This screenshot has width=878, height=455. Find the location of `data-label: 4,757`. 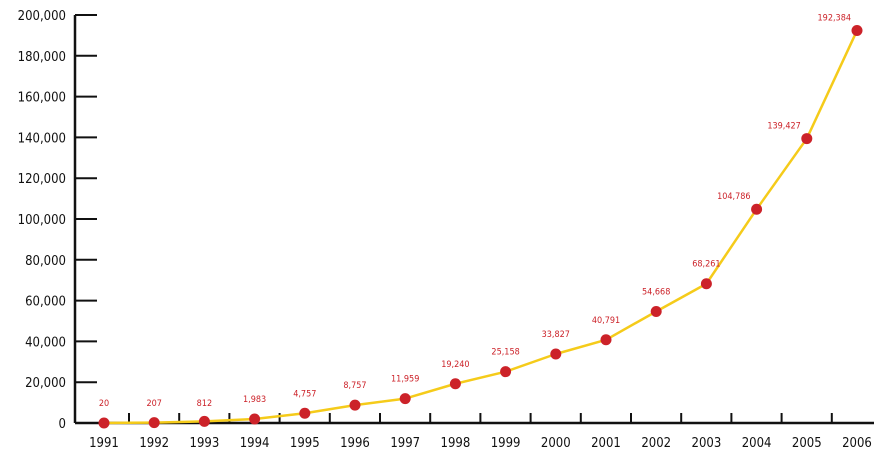

data-label: 4,757 is located at coordinates (304, 394).